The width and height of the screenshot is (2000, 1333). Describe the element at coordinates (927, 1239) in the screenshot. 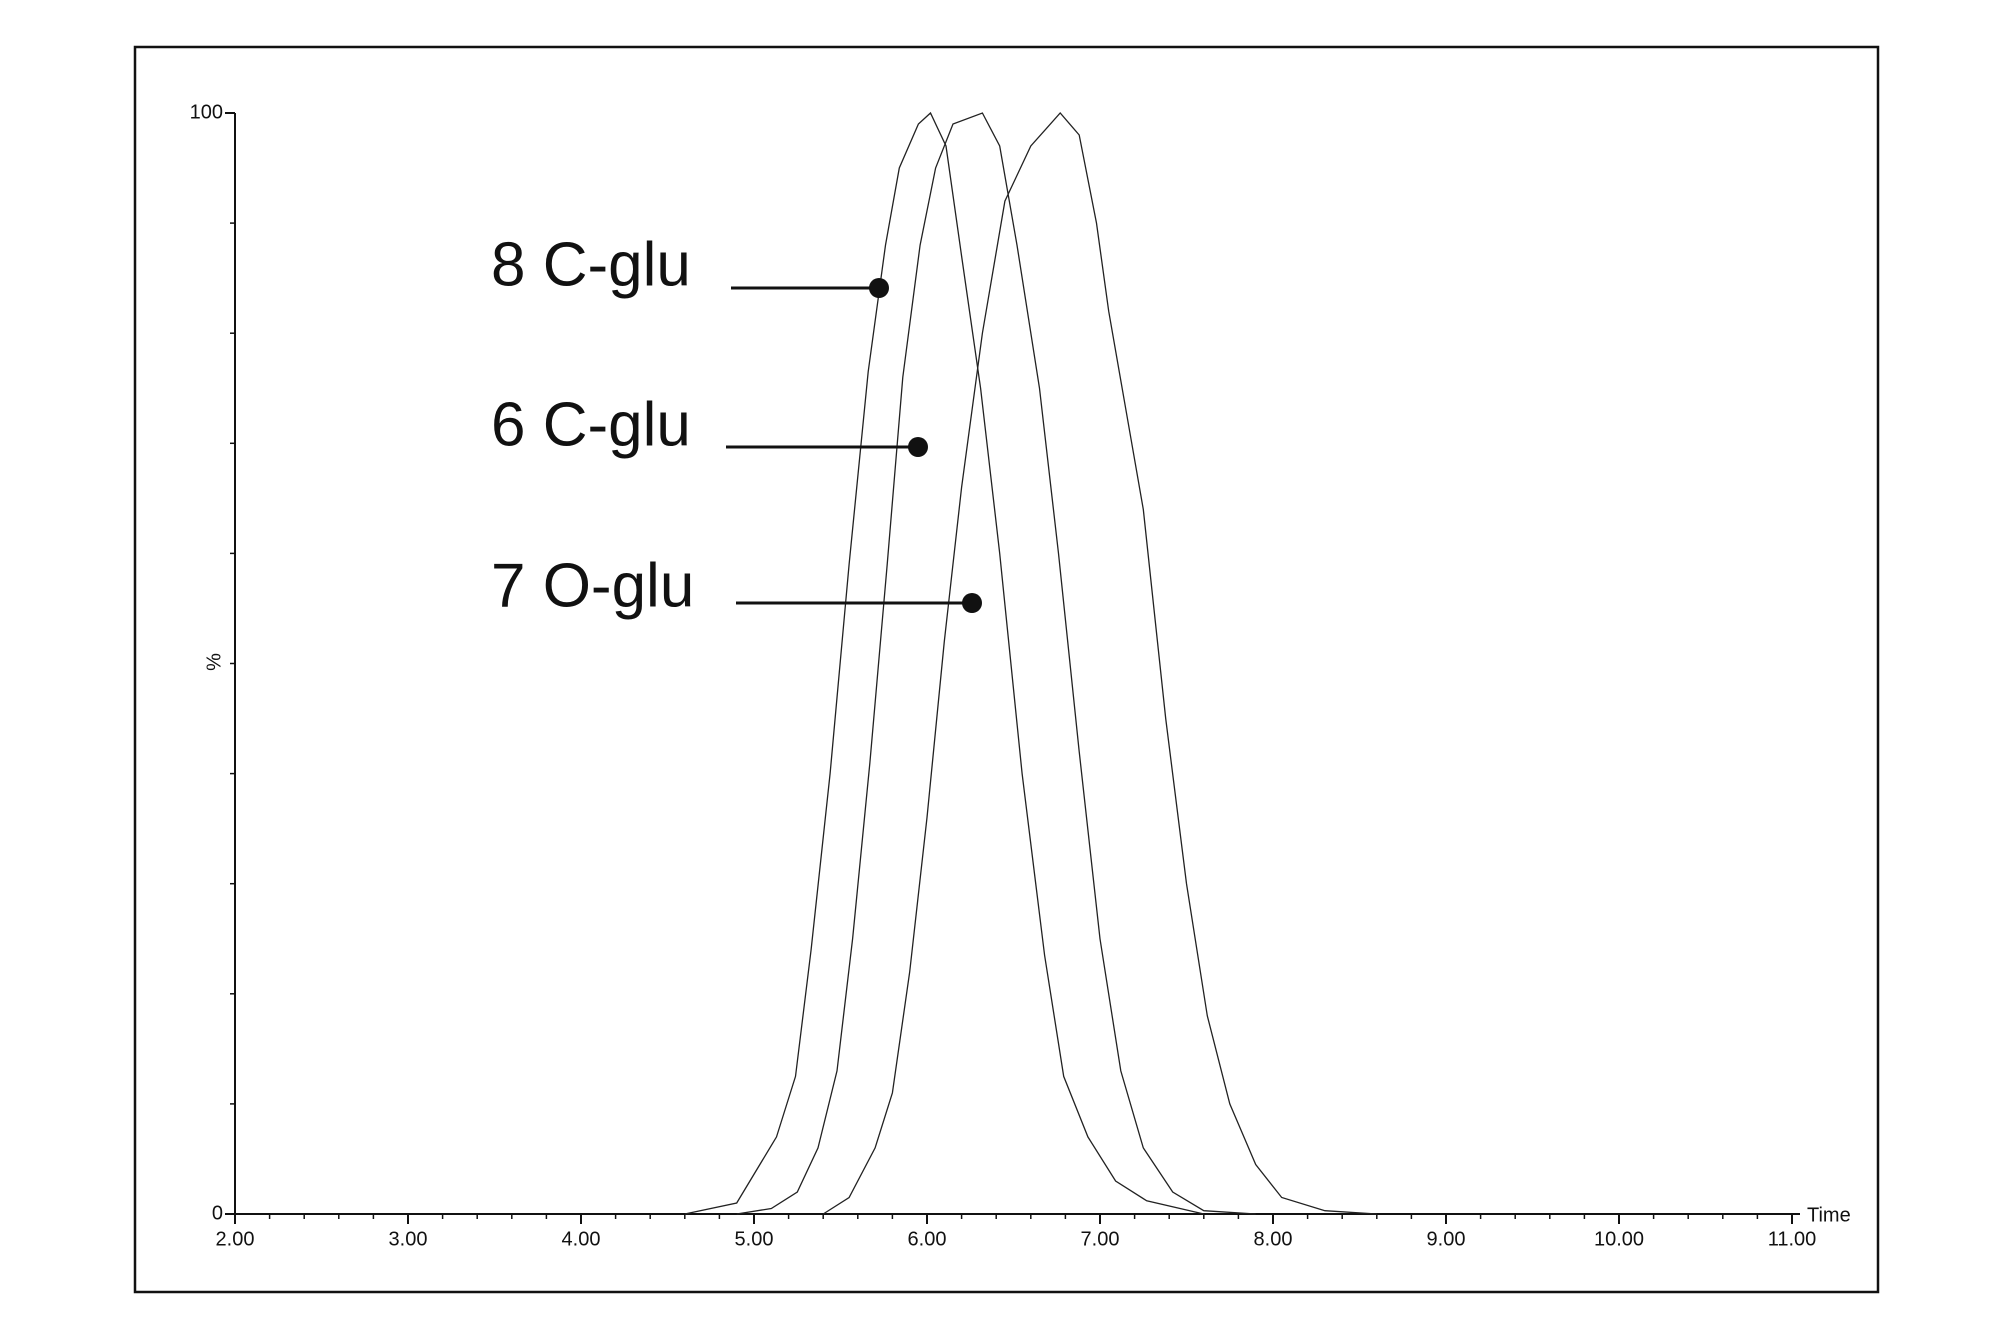

I see `x-tick-label: 6.00` at that location.